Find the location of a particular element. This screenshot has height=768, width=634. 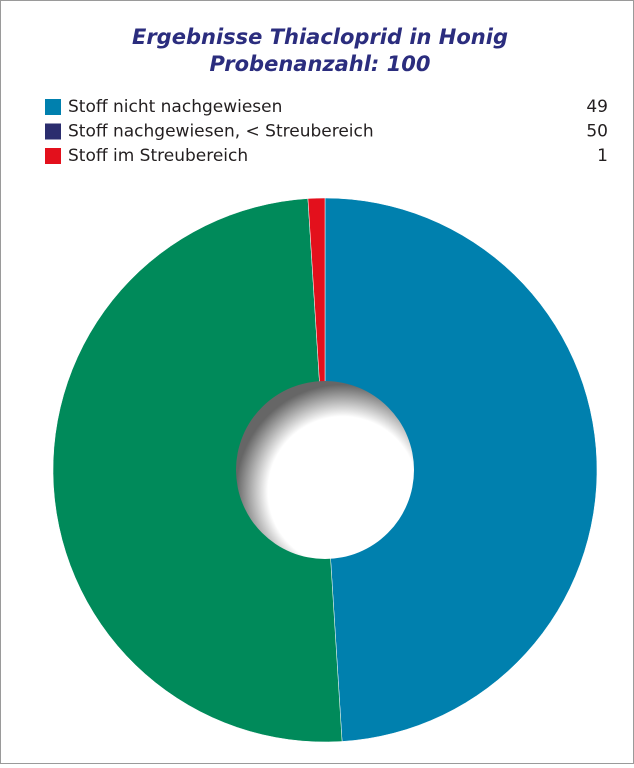

donut-hole is located at coordinates (325, 470).